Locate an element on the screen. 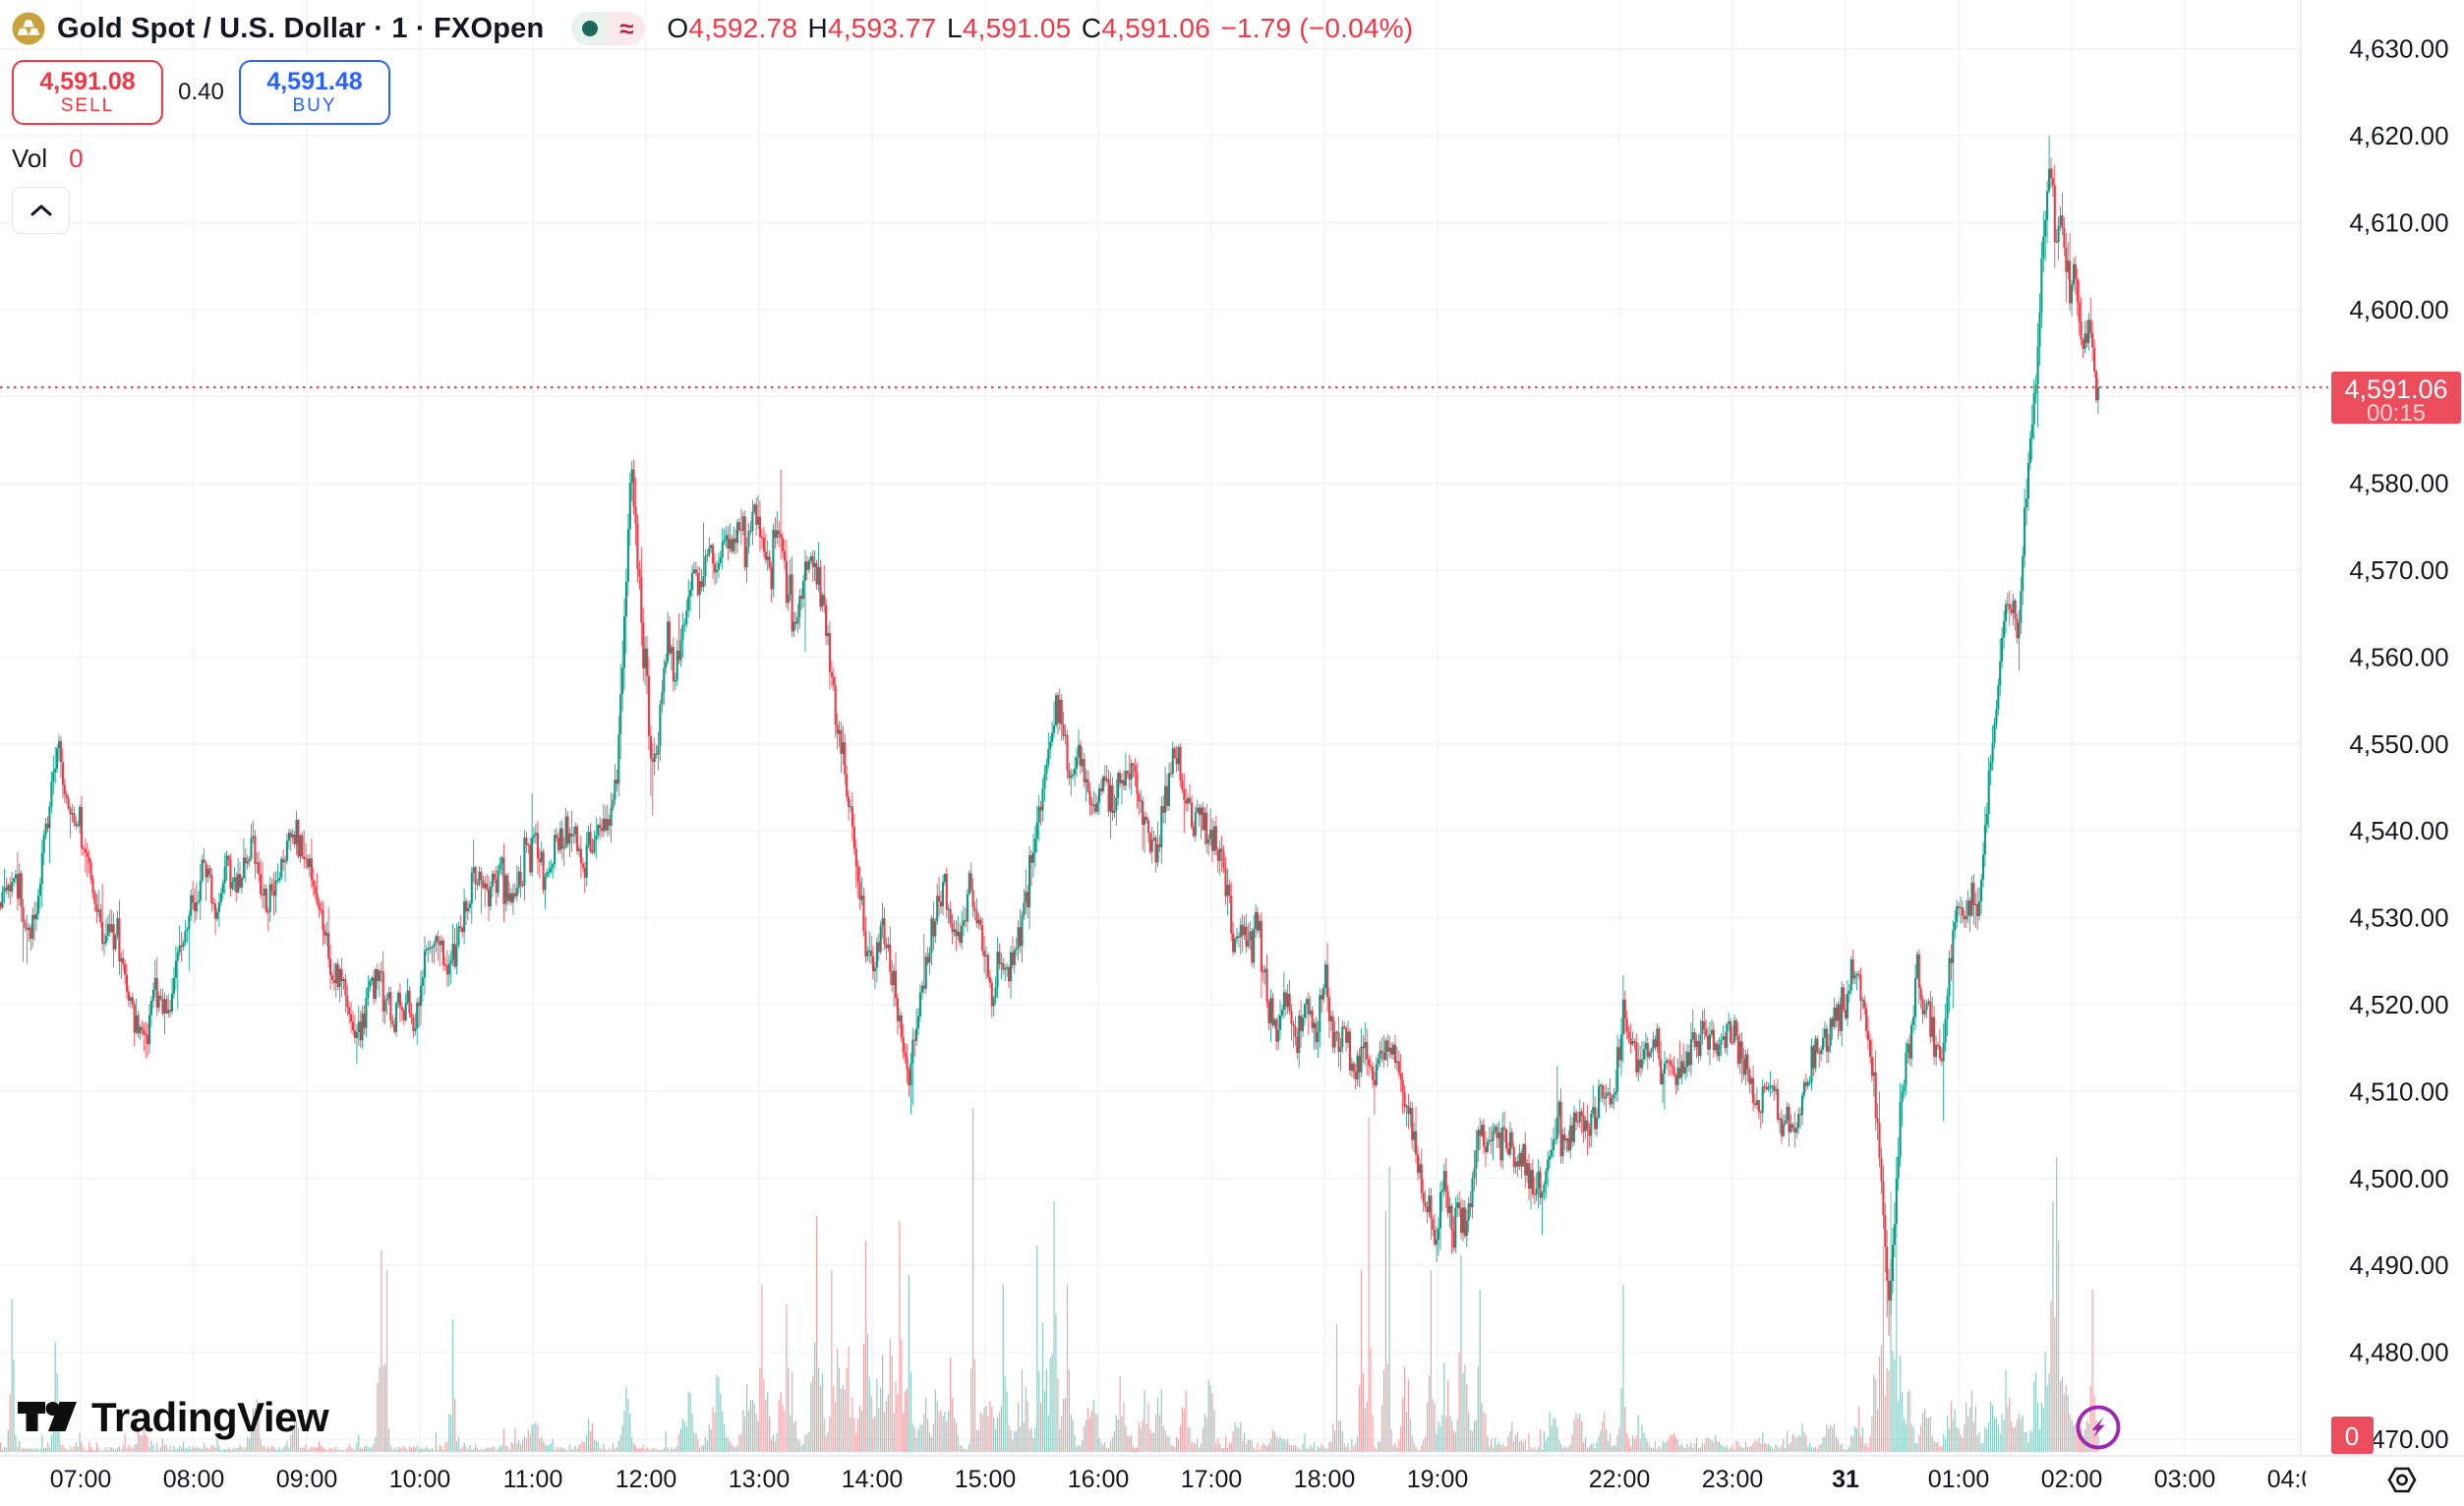 The width and height of the screenshot is (2464, 1506). svg-text: 13:00 is located at coordinates (760, 1479).